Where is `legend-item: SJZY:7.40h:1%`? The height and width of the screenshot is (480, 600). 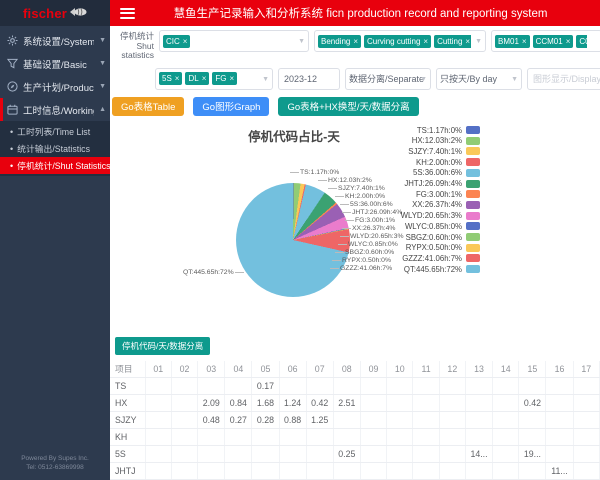 legend-item: SJZY:7.40h:1% is located at coordinates (444, 151).